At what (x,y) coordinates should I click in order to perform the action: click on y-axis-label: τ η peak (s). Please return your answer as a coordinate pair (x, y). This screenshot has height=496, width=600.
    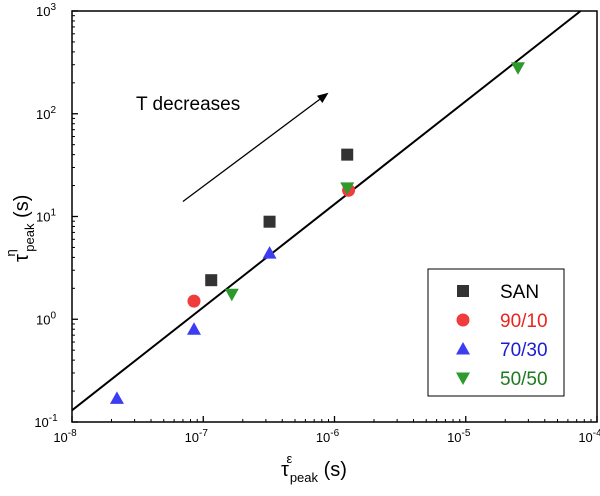
    Looking at the image, I should click on (19, 228).